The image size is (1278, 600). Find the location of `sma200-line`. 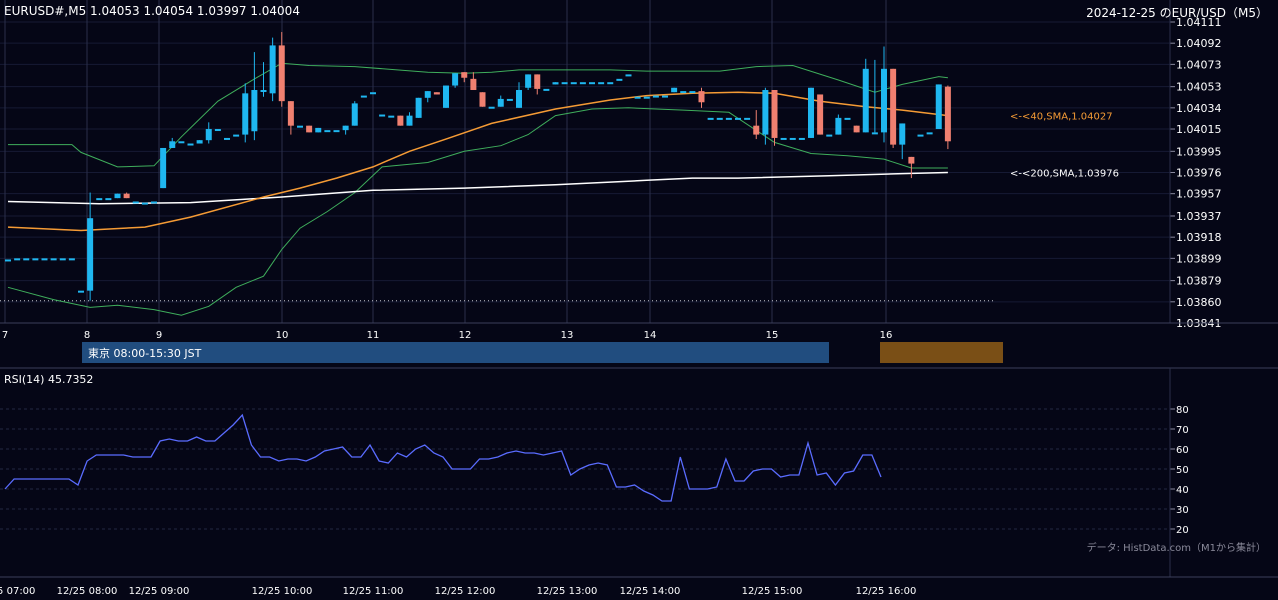

sma200-line is located at coordinates (477, 188).